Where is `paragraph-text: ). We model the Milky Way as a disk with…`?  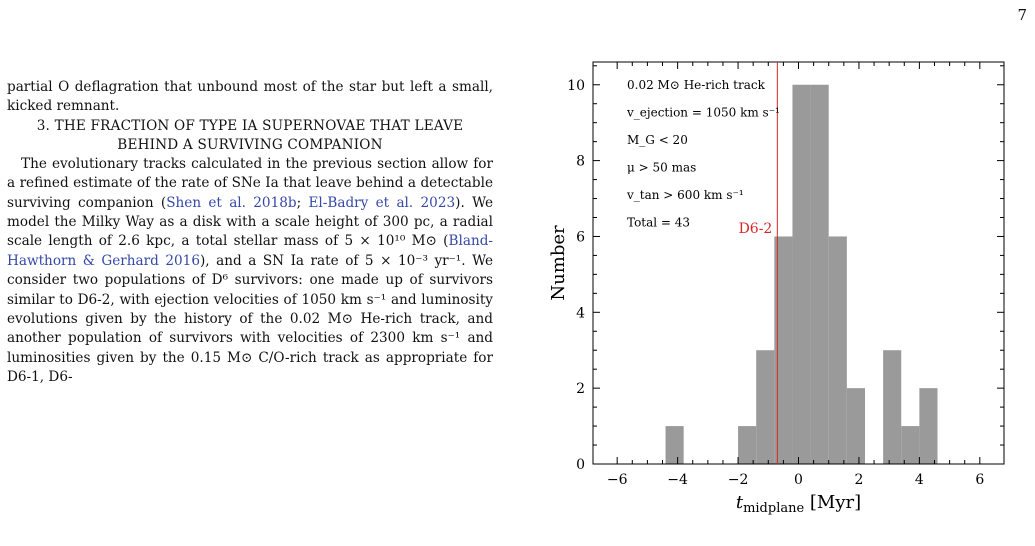 paragraph-text: ). We model the Milky Way as a disk with… is located at coordinates (250, 222).